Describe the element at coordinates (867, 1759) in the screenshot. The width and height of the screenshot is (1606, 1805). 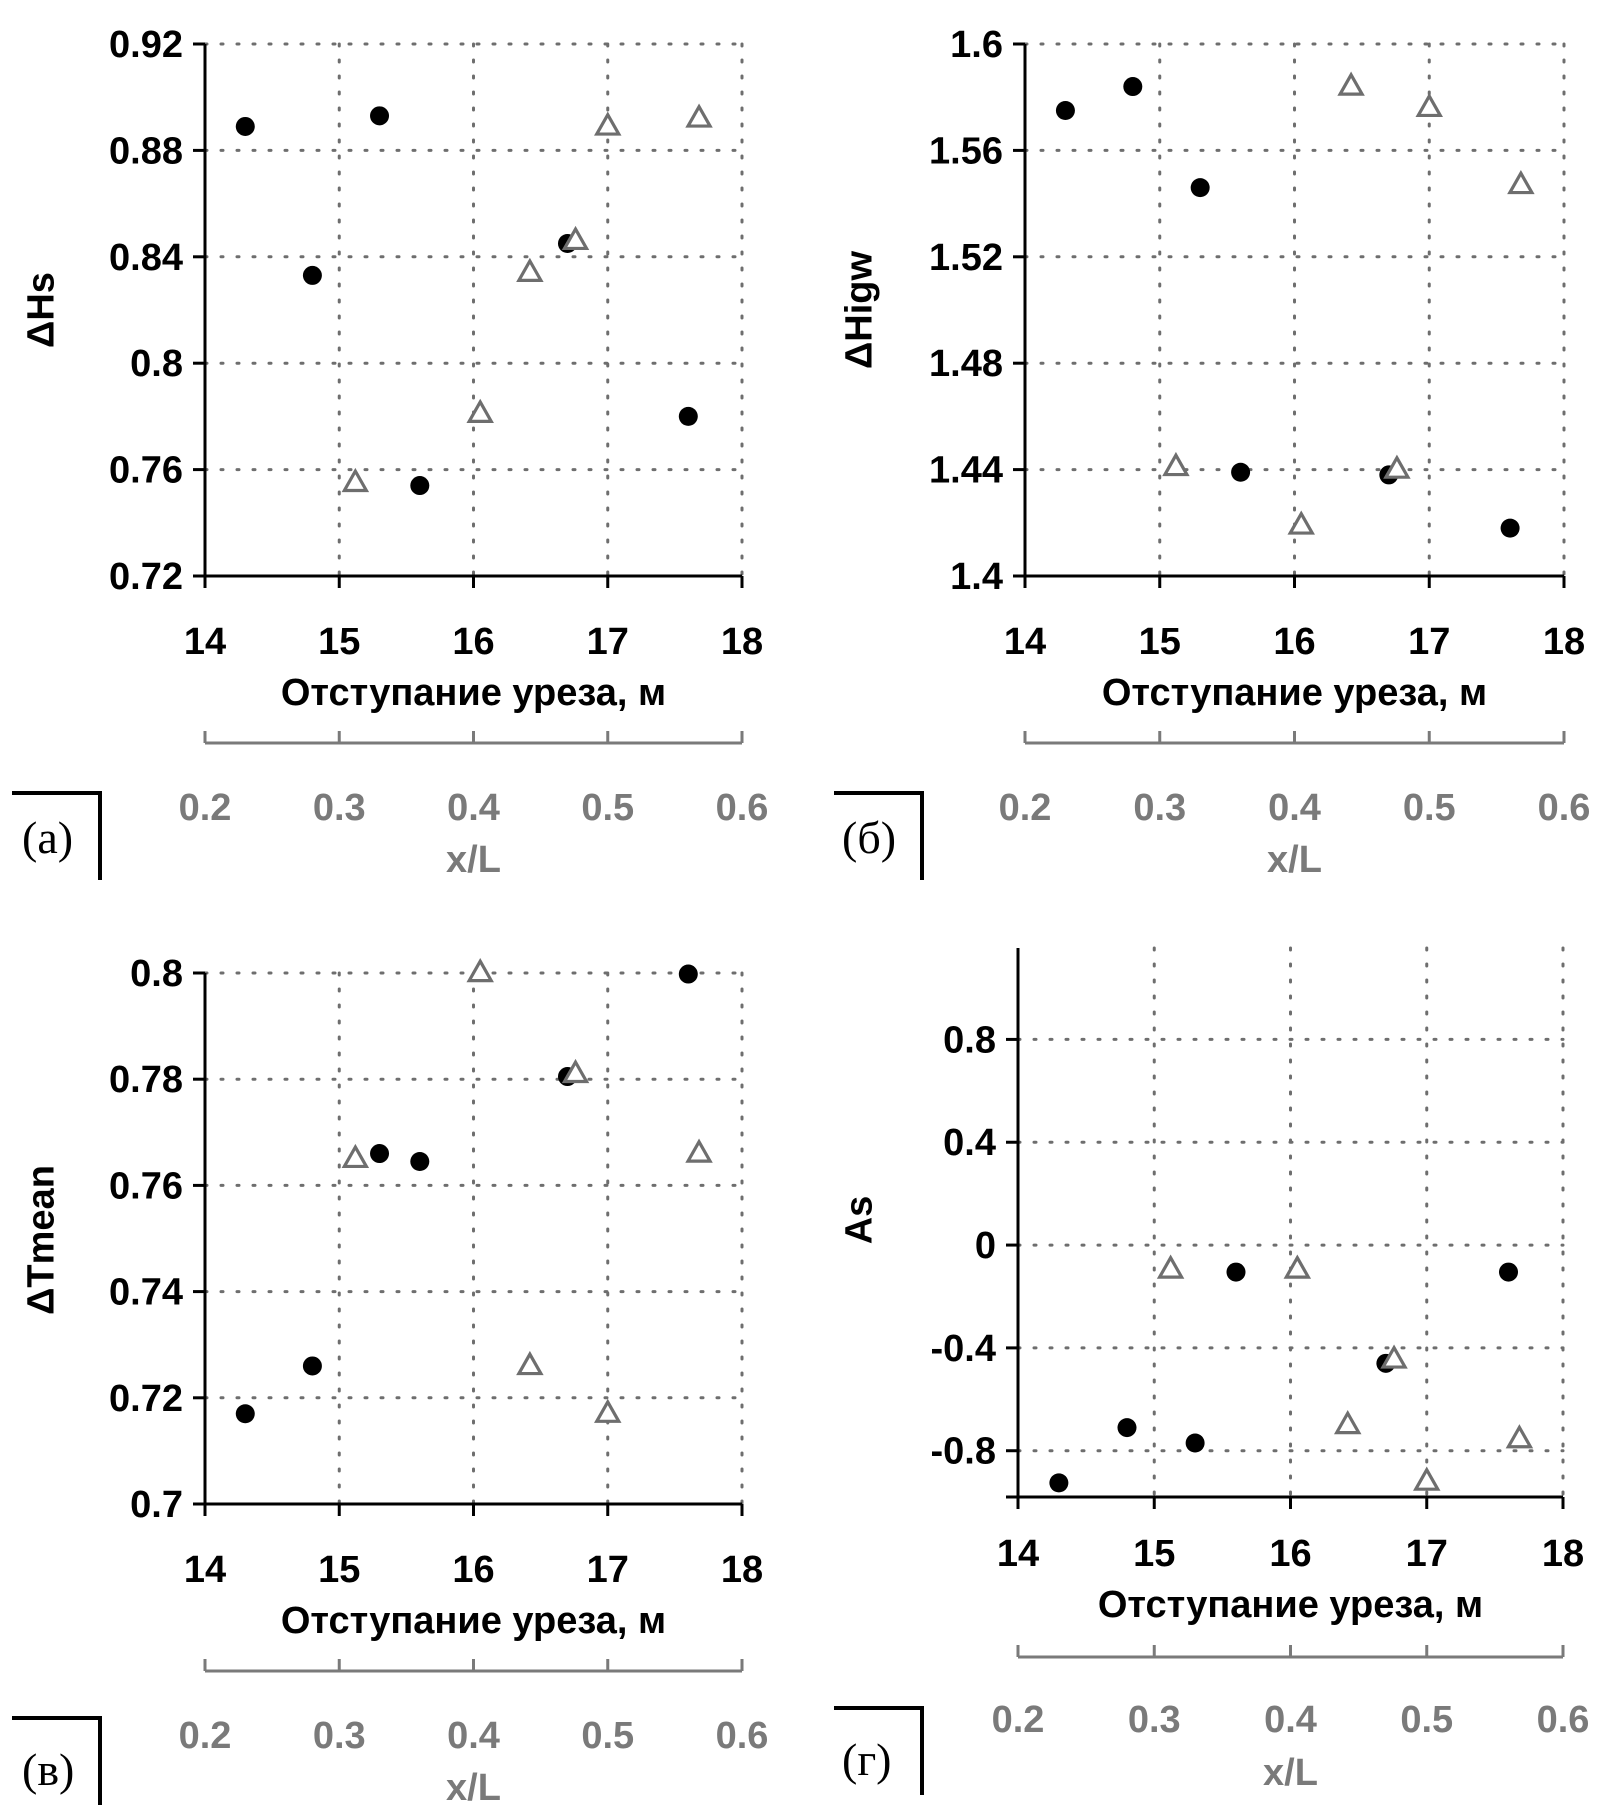
I see `panel-label: (г)` at that location.